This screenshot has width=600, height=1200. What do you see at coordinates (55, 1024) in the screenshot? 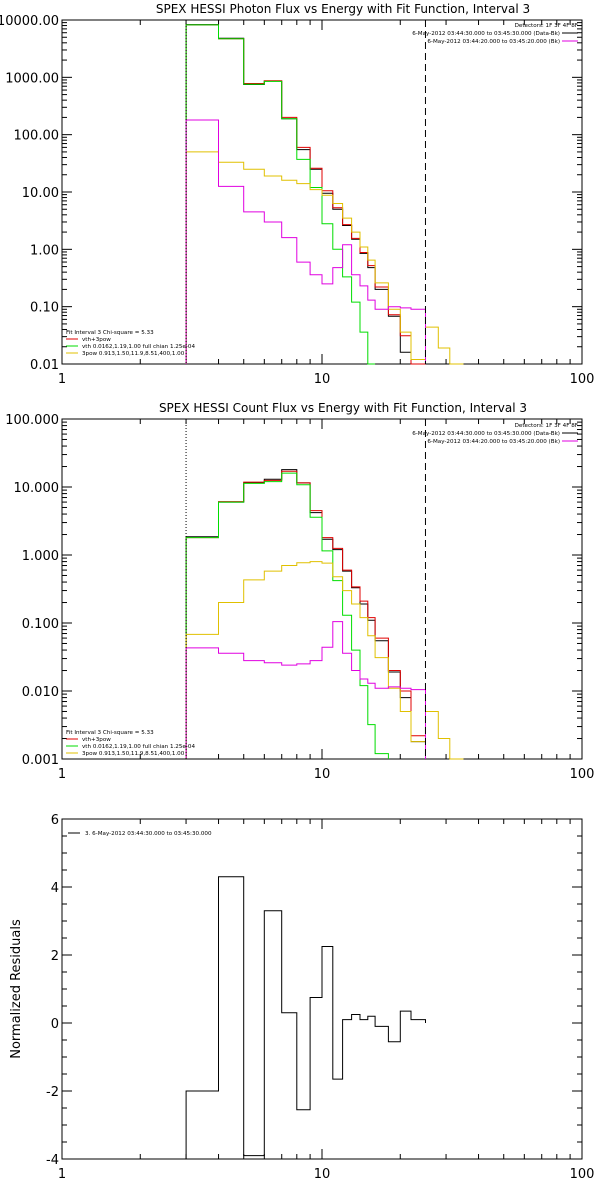
I see `y-tick-label: 0` at bounding box center [55, 1024].